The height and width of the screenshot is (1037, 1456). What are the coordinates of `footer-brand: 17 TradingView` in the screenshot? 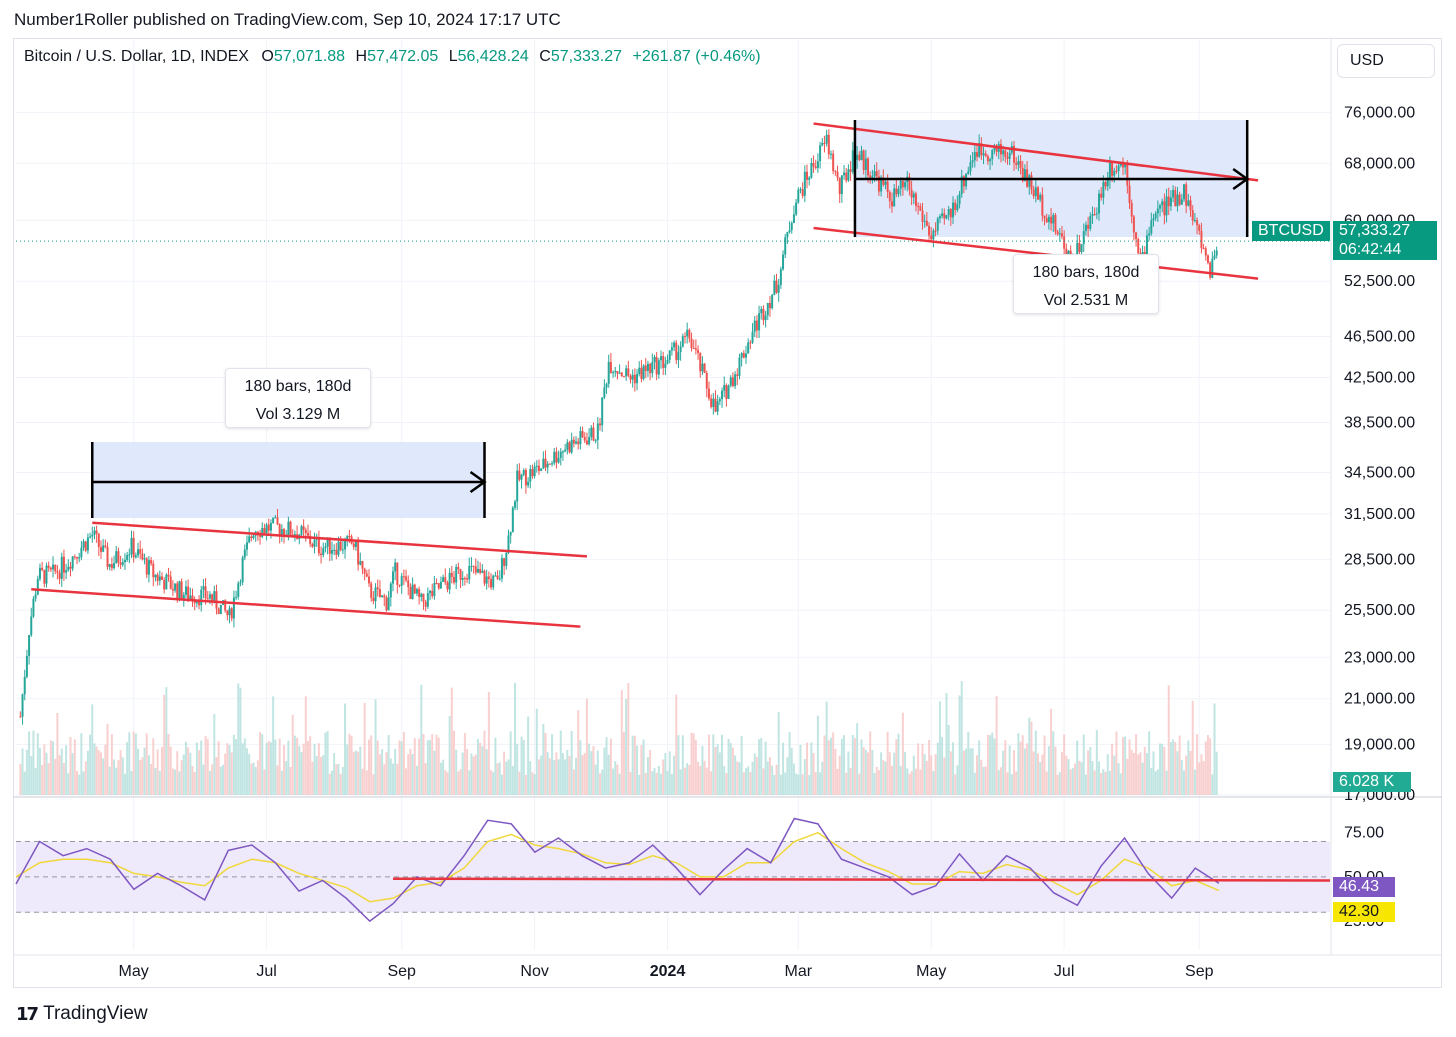 It's located at (82, 1014).